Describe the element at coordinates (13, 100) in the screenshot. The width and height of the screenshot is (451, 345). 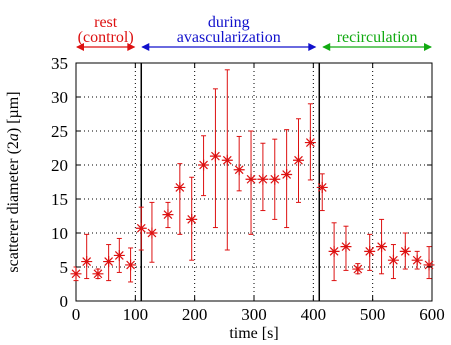
I see `y-axis-title-part: m]` at that location.